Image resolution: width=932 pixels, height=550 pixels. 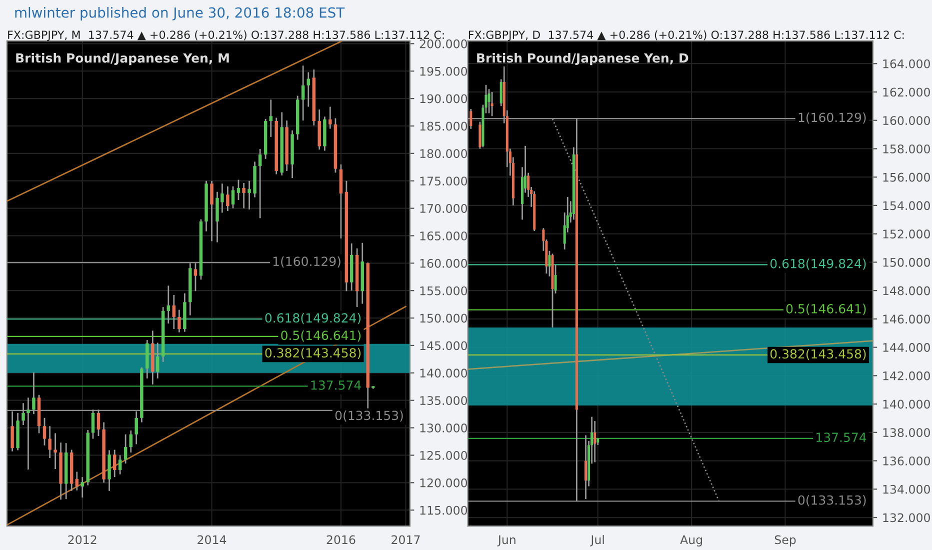 I want to click on y-tick-label: 155.000, so click(x=444, y=291).